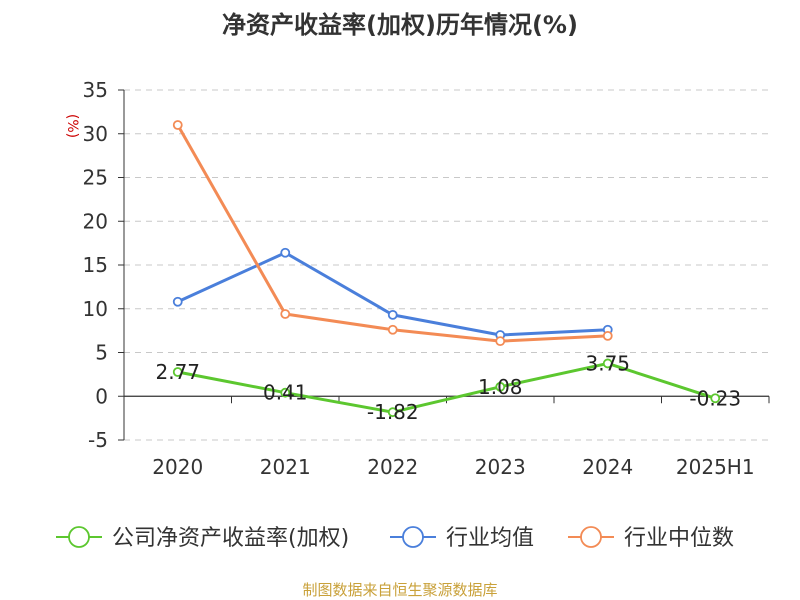  I want to click on y-tick-label: 15, so click(95, 265).